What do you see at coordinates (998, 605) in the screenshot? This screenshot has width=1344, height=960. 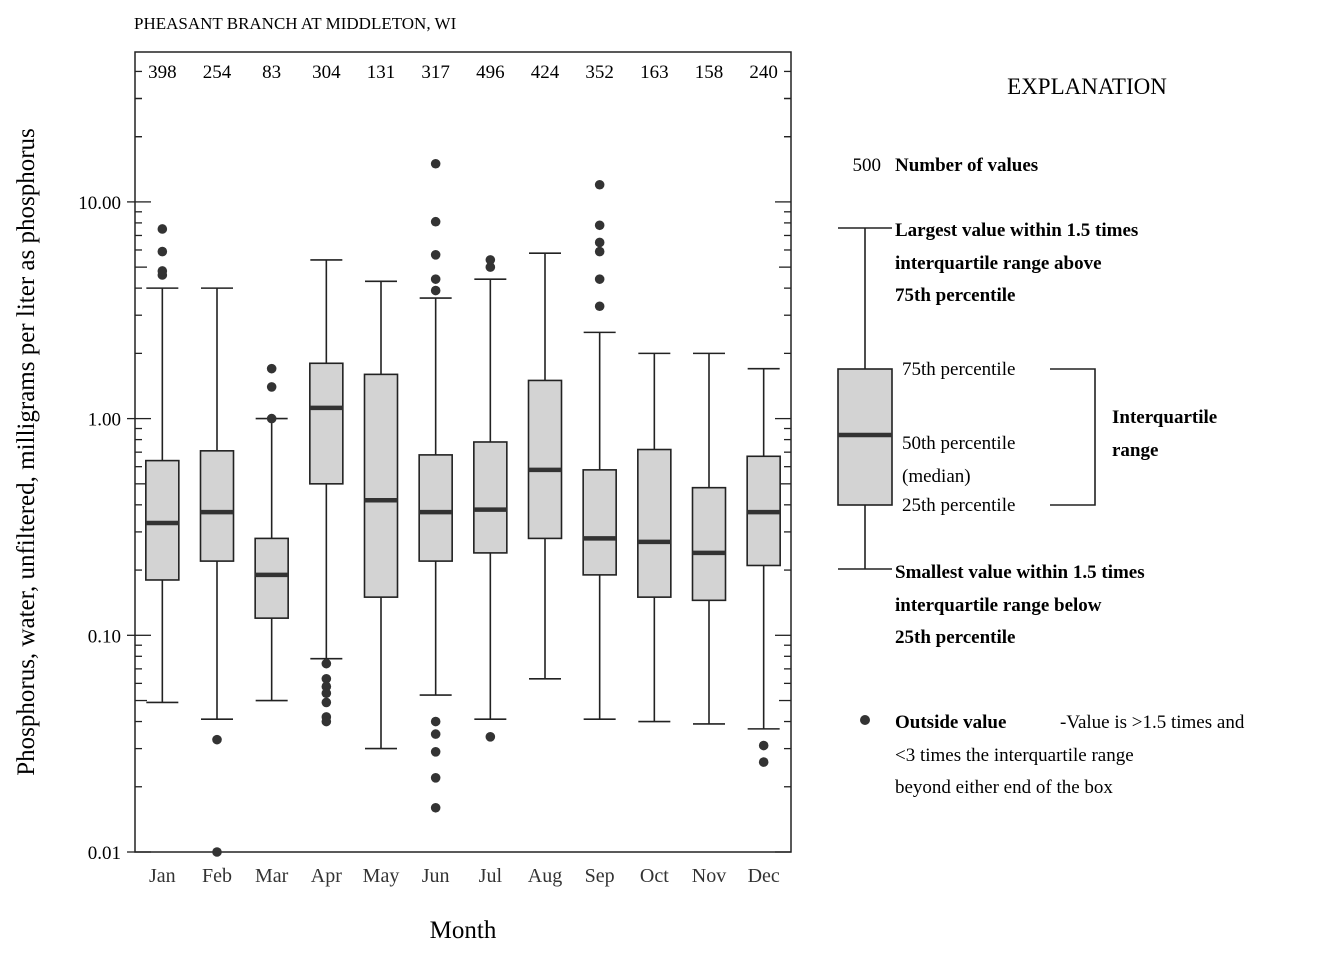 I see `legend-lower-whisker-2: interquartile range below` at bounding box center [998, 605].